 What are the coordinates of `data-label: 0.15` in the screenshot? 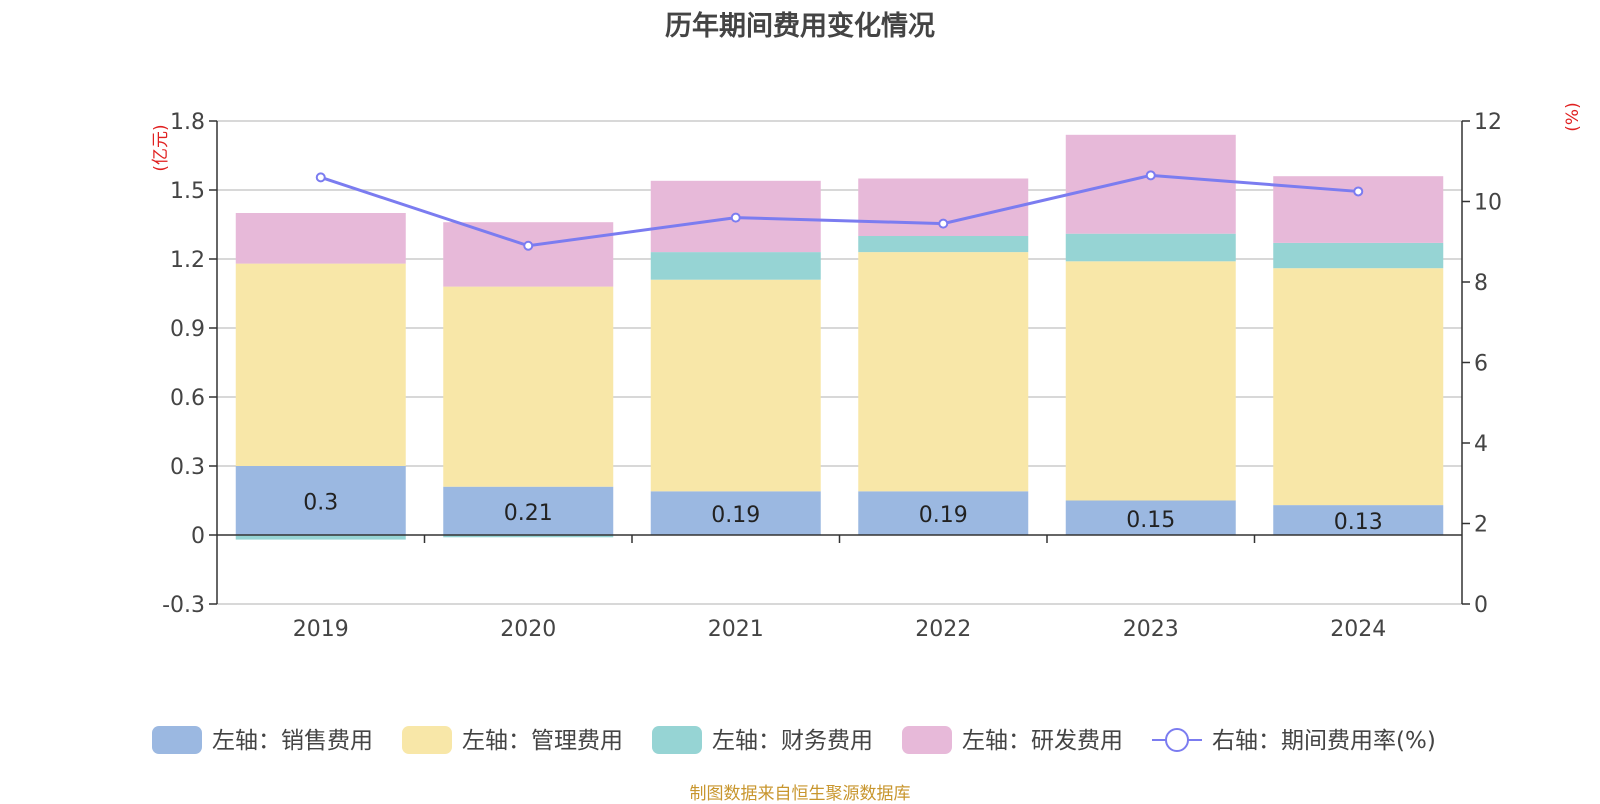 It's located at (1150, 520).